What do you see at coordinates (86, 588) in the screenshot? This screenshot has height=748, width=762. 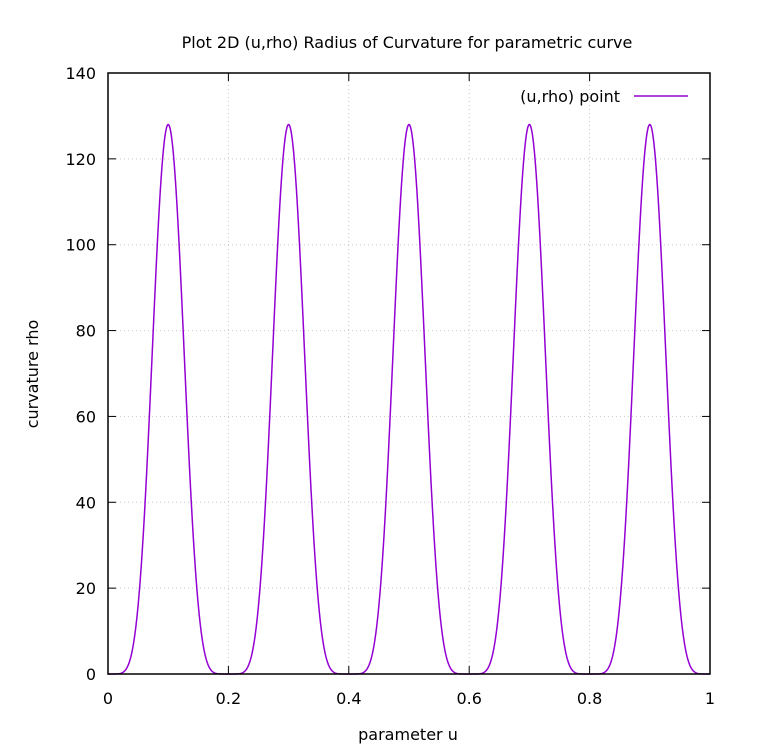 I see `y-tick-label: 20` at bounding box center [86, 588].